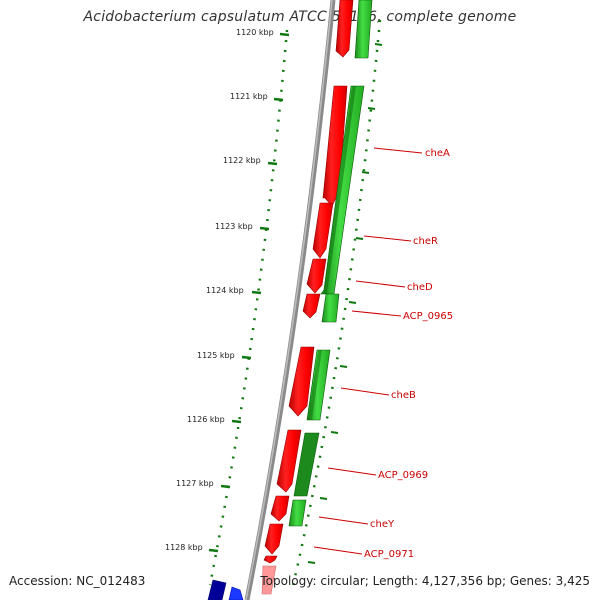 This screenshot has height=600, width=600. I want to click on genome-backbone-highlight, so click(289, 300).